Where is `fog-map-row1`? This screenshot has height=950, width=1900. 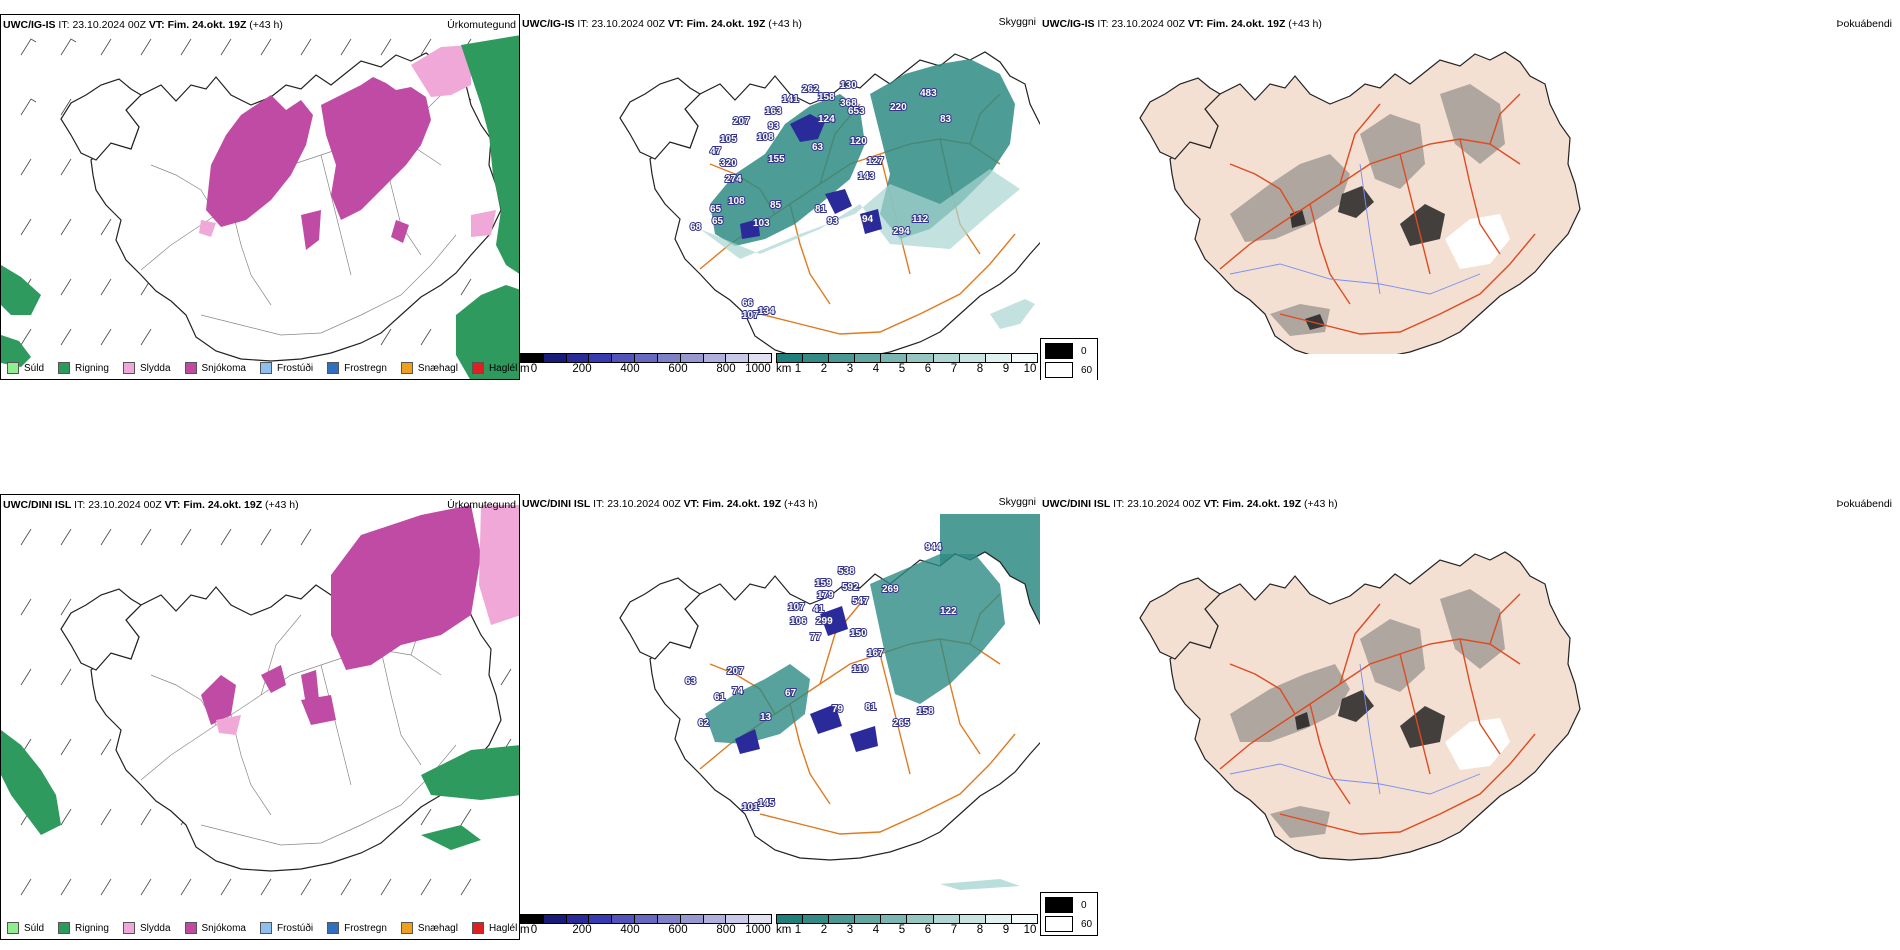 fog-map-row1 is located at coordinates (1360, 202).